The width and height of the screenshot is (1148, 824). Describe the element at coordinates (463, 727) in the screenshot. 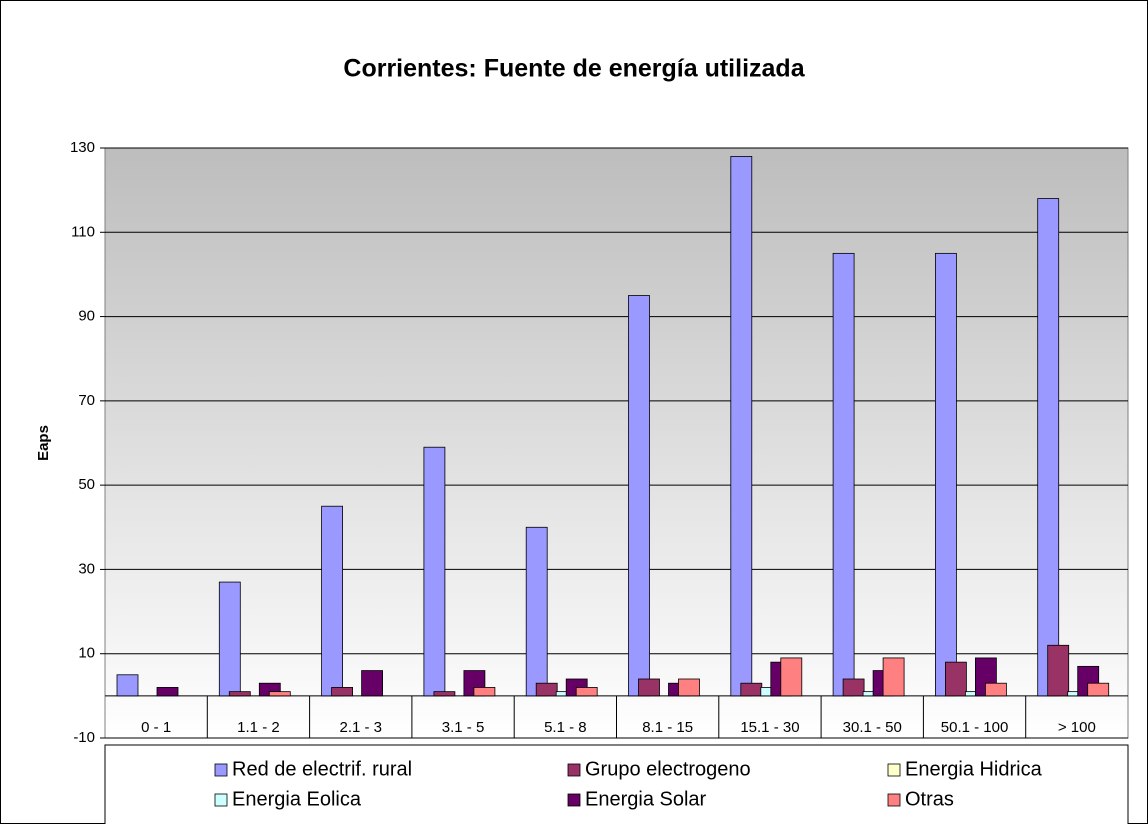

I see `x-tick-label: 3.1 - 5` at that location.